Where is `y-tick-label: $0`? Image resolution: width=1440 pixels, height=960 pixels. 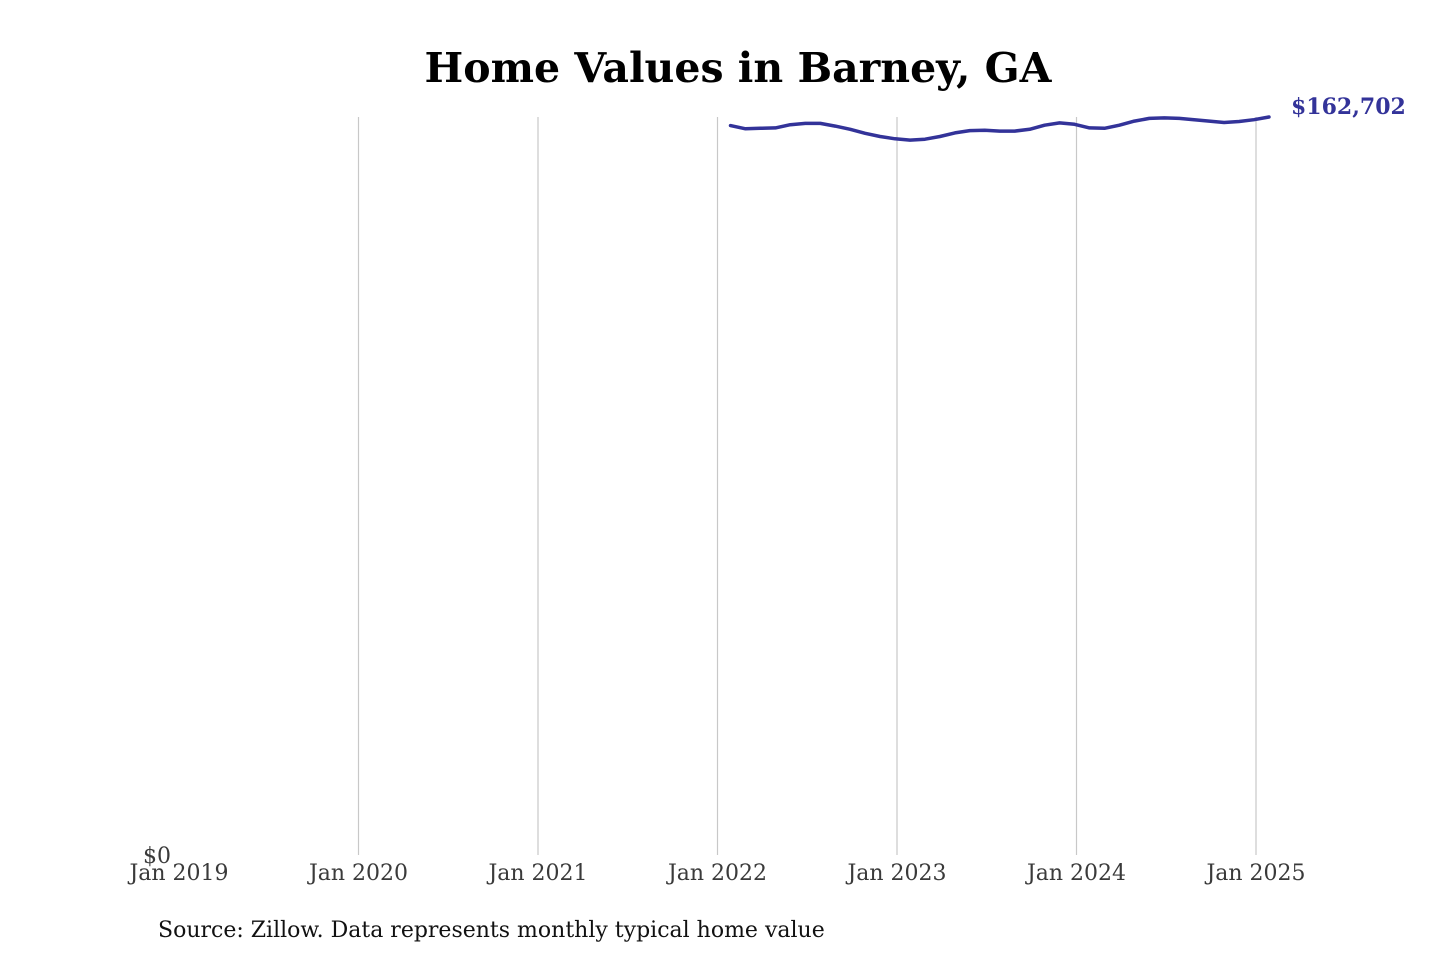 y-tick-label: $0 is located at coordinates (157, 856).